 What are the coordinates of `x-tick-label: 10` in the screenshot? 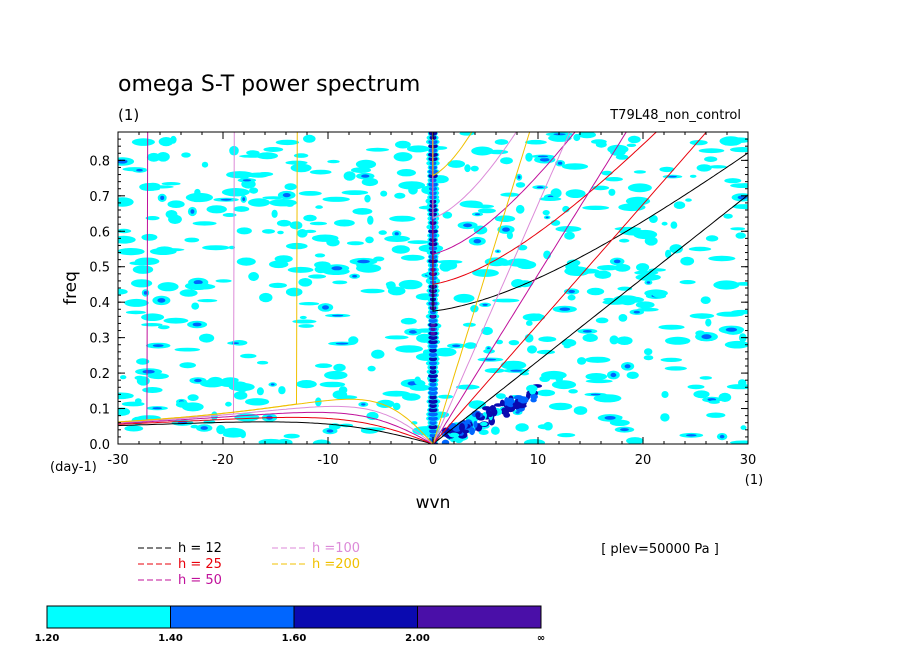 It's located at (538, 460).